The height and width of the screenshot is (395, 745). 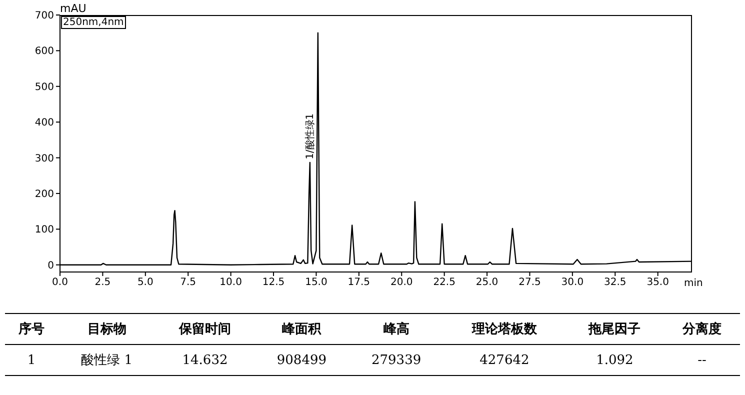 I want to click on text: 908499, so click(x=302, y=361).